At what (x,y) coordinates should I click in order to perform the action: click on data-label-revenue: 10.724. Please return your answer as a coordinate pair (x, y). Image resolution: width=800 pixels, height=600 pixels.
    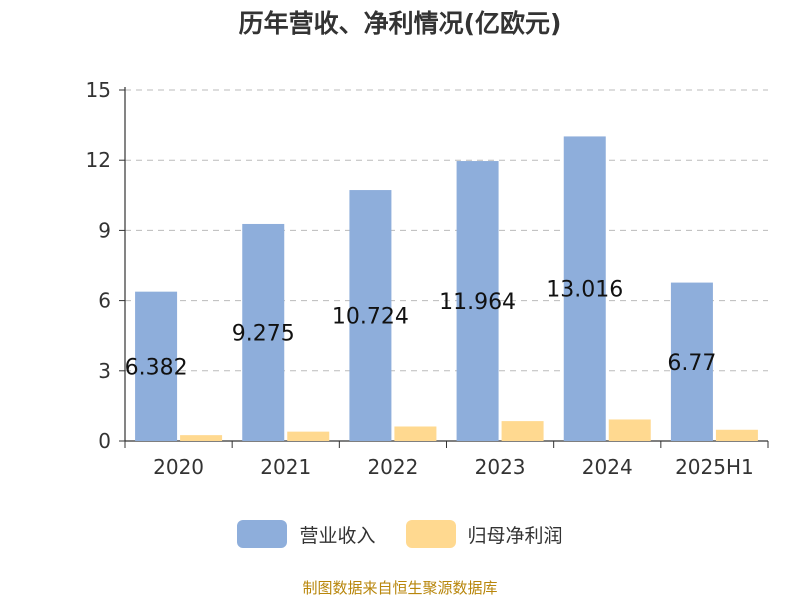
    Looking at the image, I should click on (370, 317).